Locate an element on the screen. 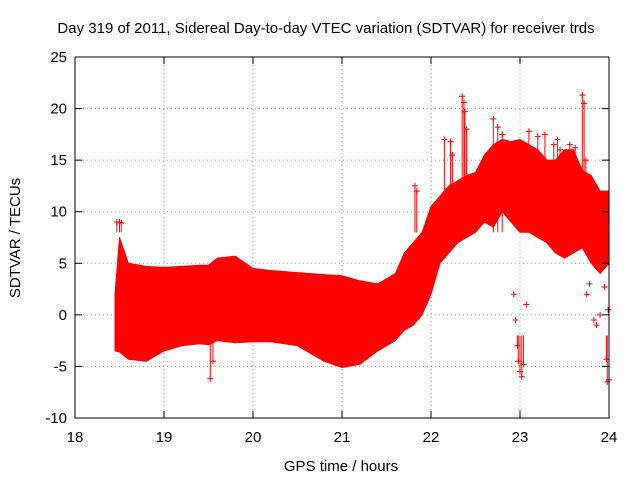 The image size is (640, 480). x-axis-label: GPS time / hours is located at coordinates (341, 466).